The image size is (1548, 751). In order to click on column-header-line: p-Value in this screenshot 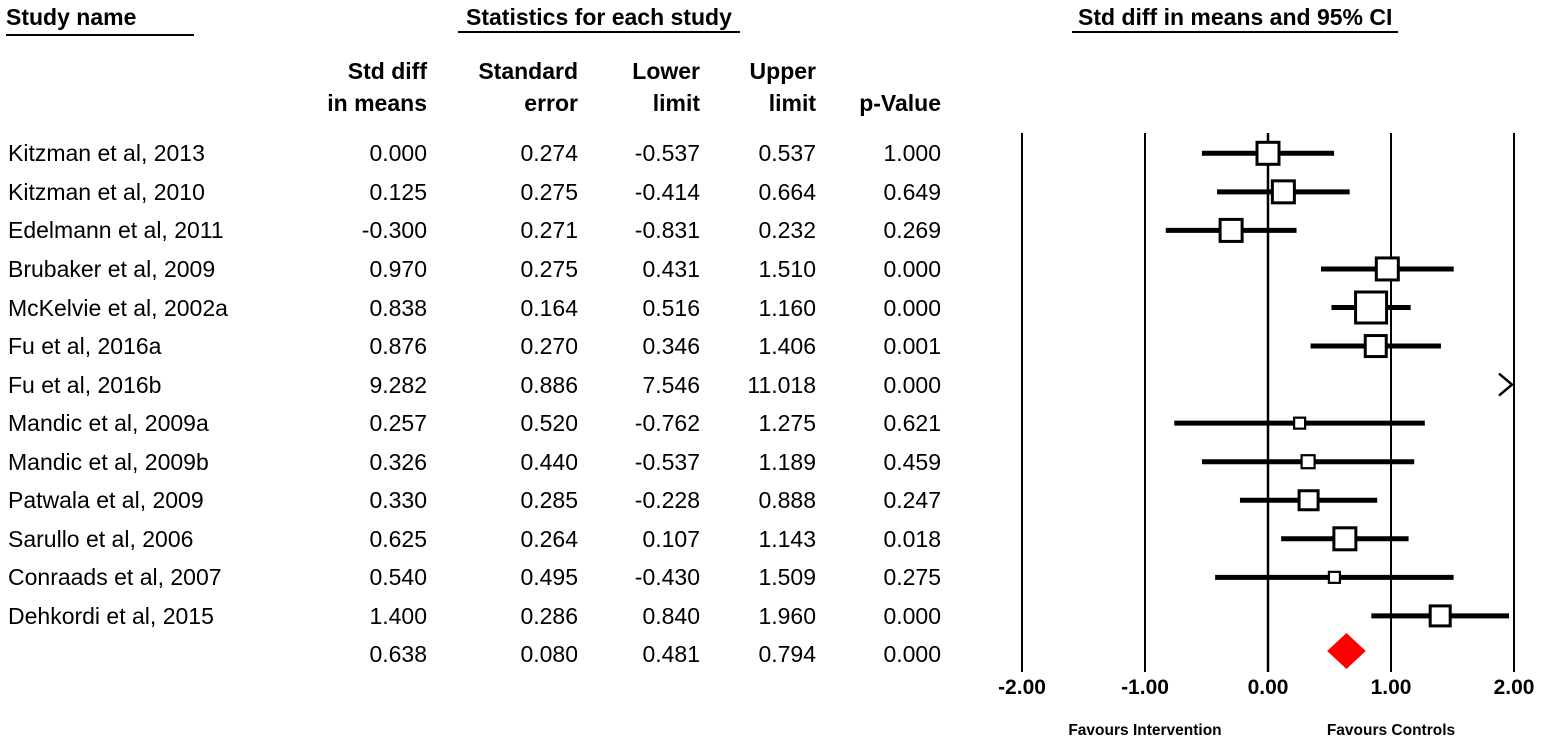, I will do `click(900, 103)`.